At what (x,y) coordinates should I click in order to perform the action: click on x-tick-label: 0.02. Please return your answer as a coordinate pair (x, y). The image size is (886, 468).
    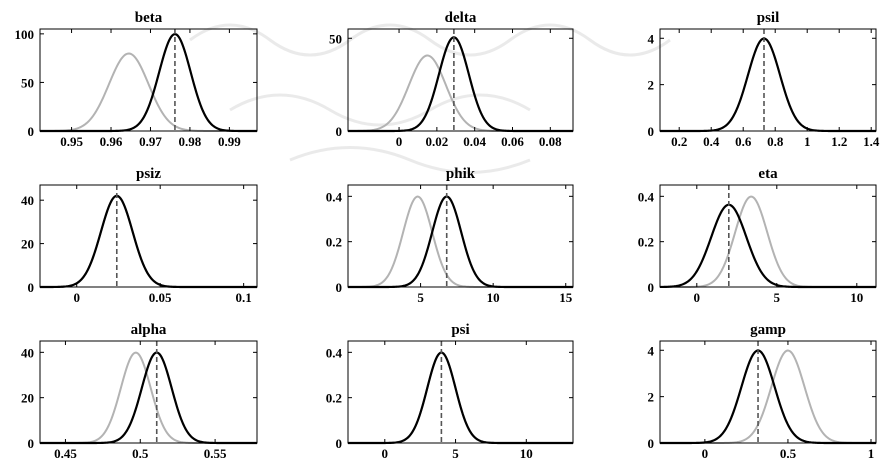
    Looking at the image, I should click on (436, 141).